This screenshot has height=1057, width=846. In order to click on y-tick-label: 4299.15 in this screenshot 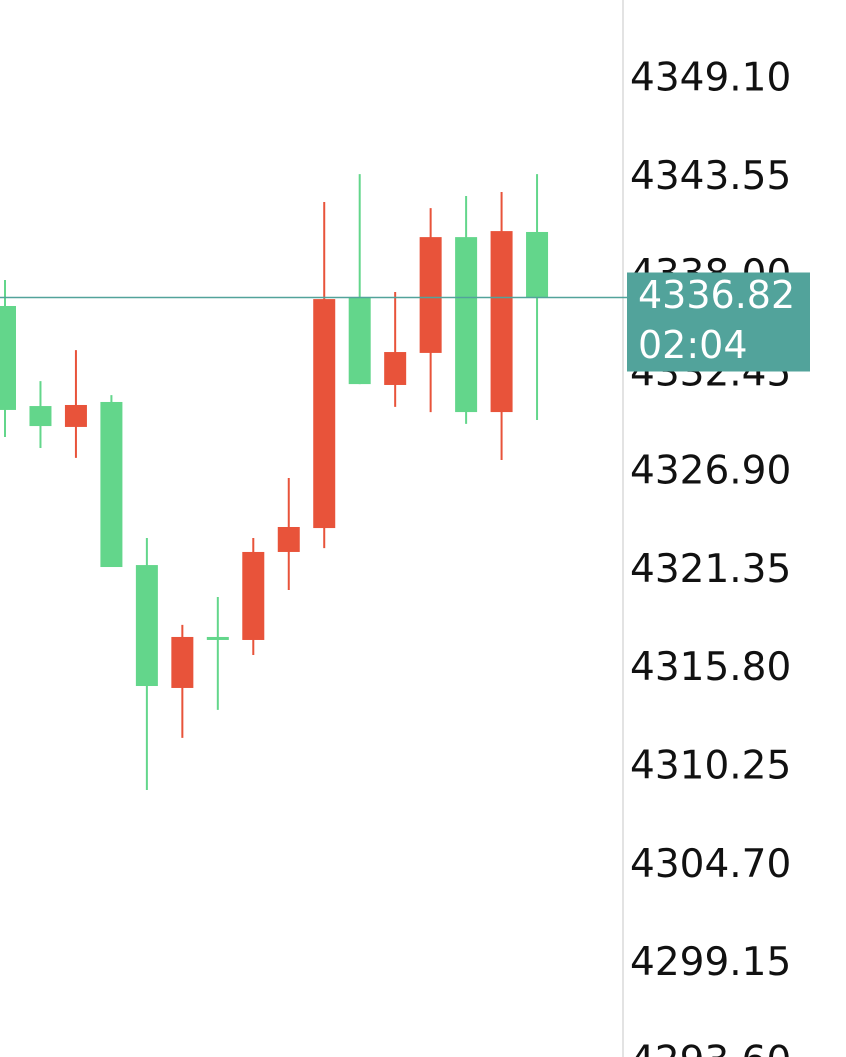, I will do `click(710, 962)`.